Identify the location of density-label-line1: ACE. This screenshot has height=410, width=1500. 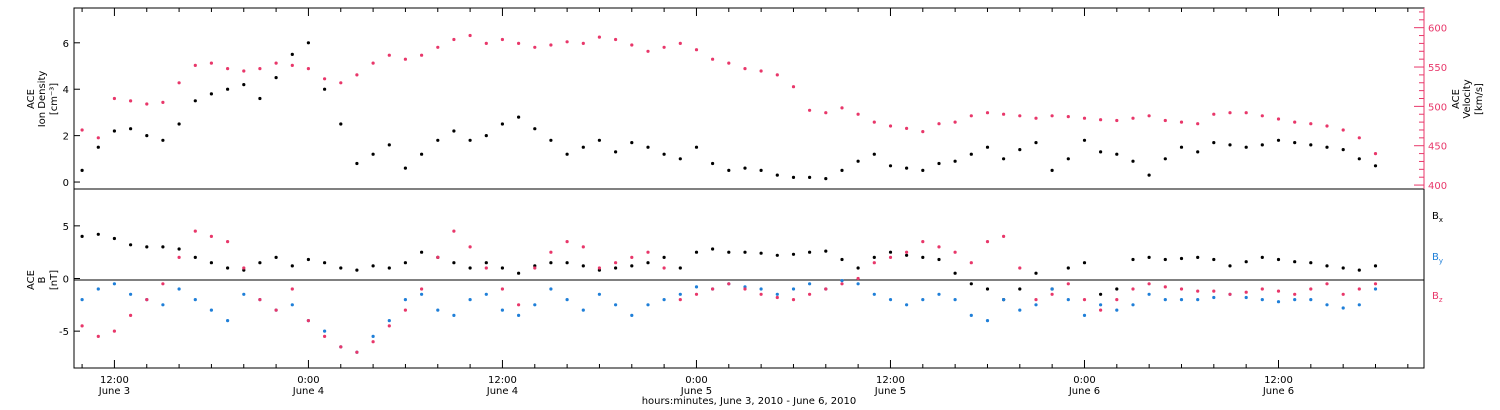
(31, 99).